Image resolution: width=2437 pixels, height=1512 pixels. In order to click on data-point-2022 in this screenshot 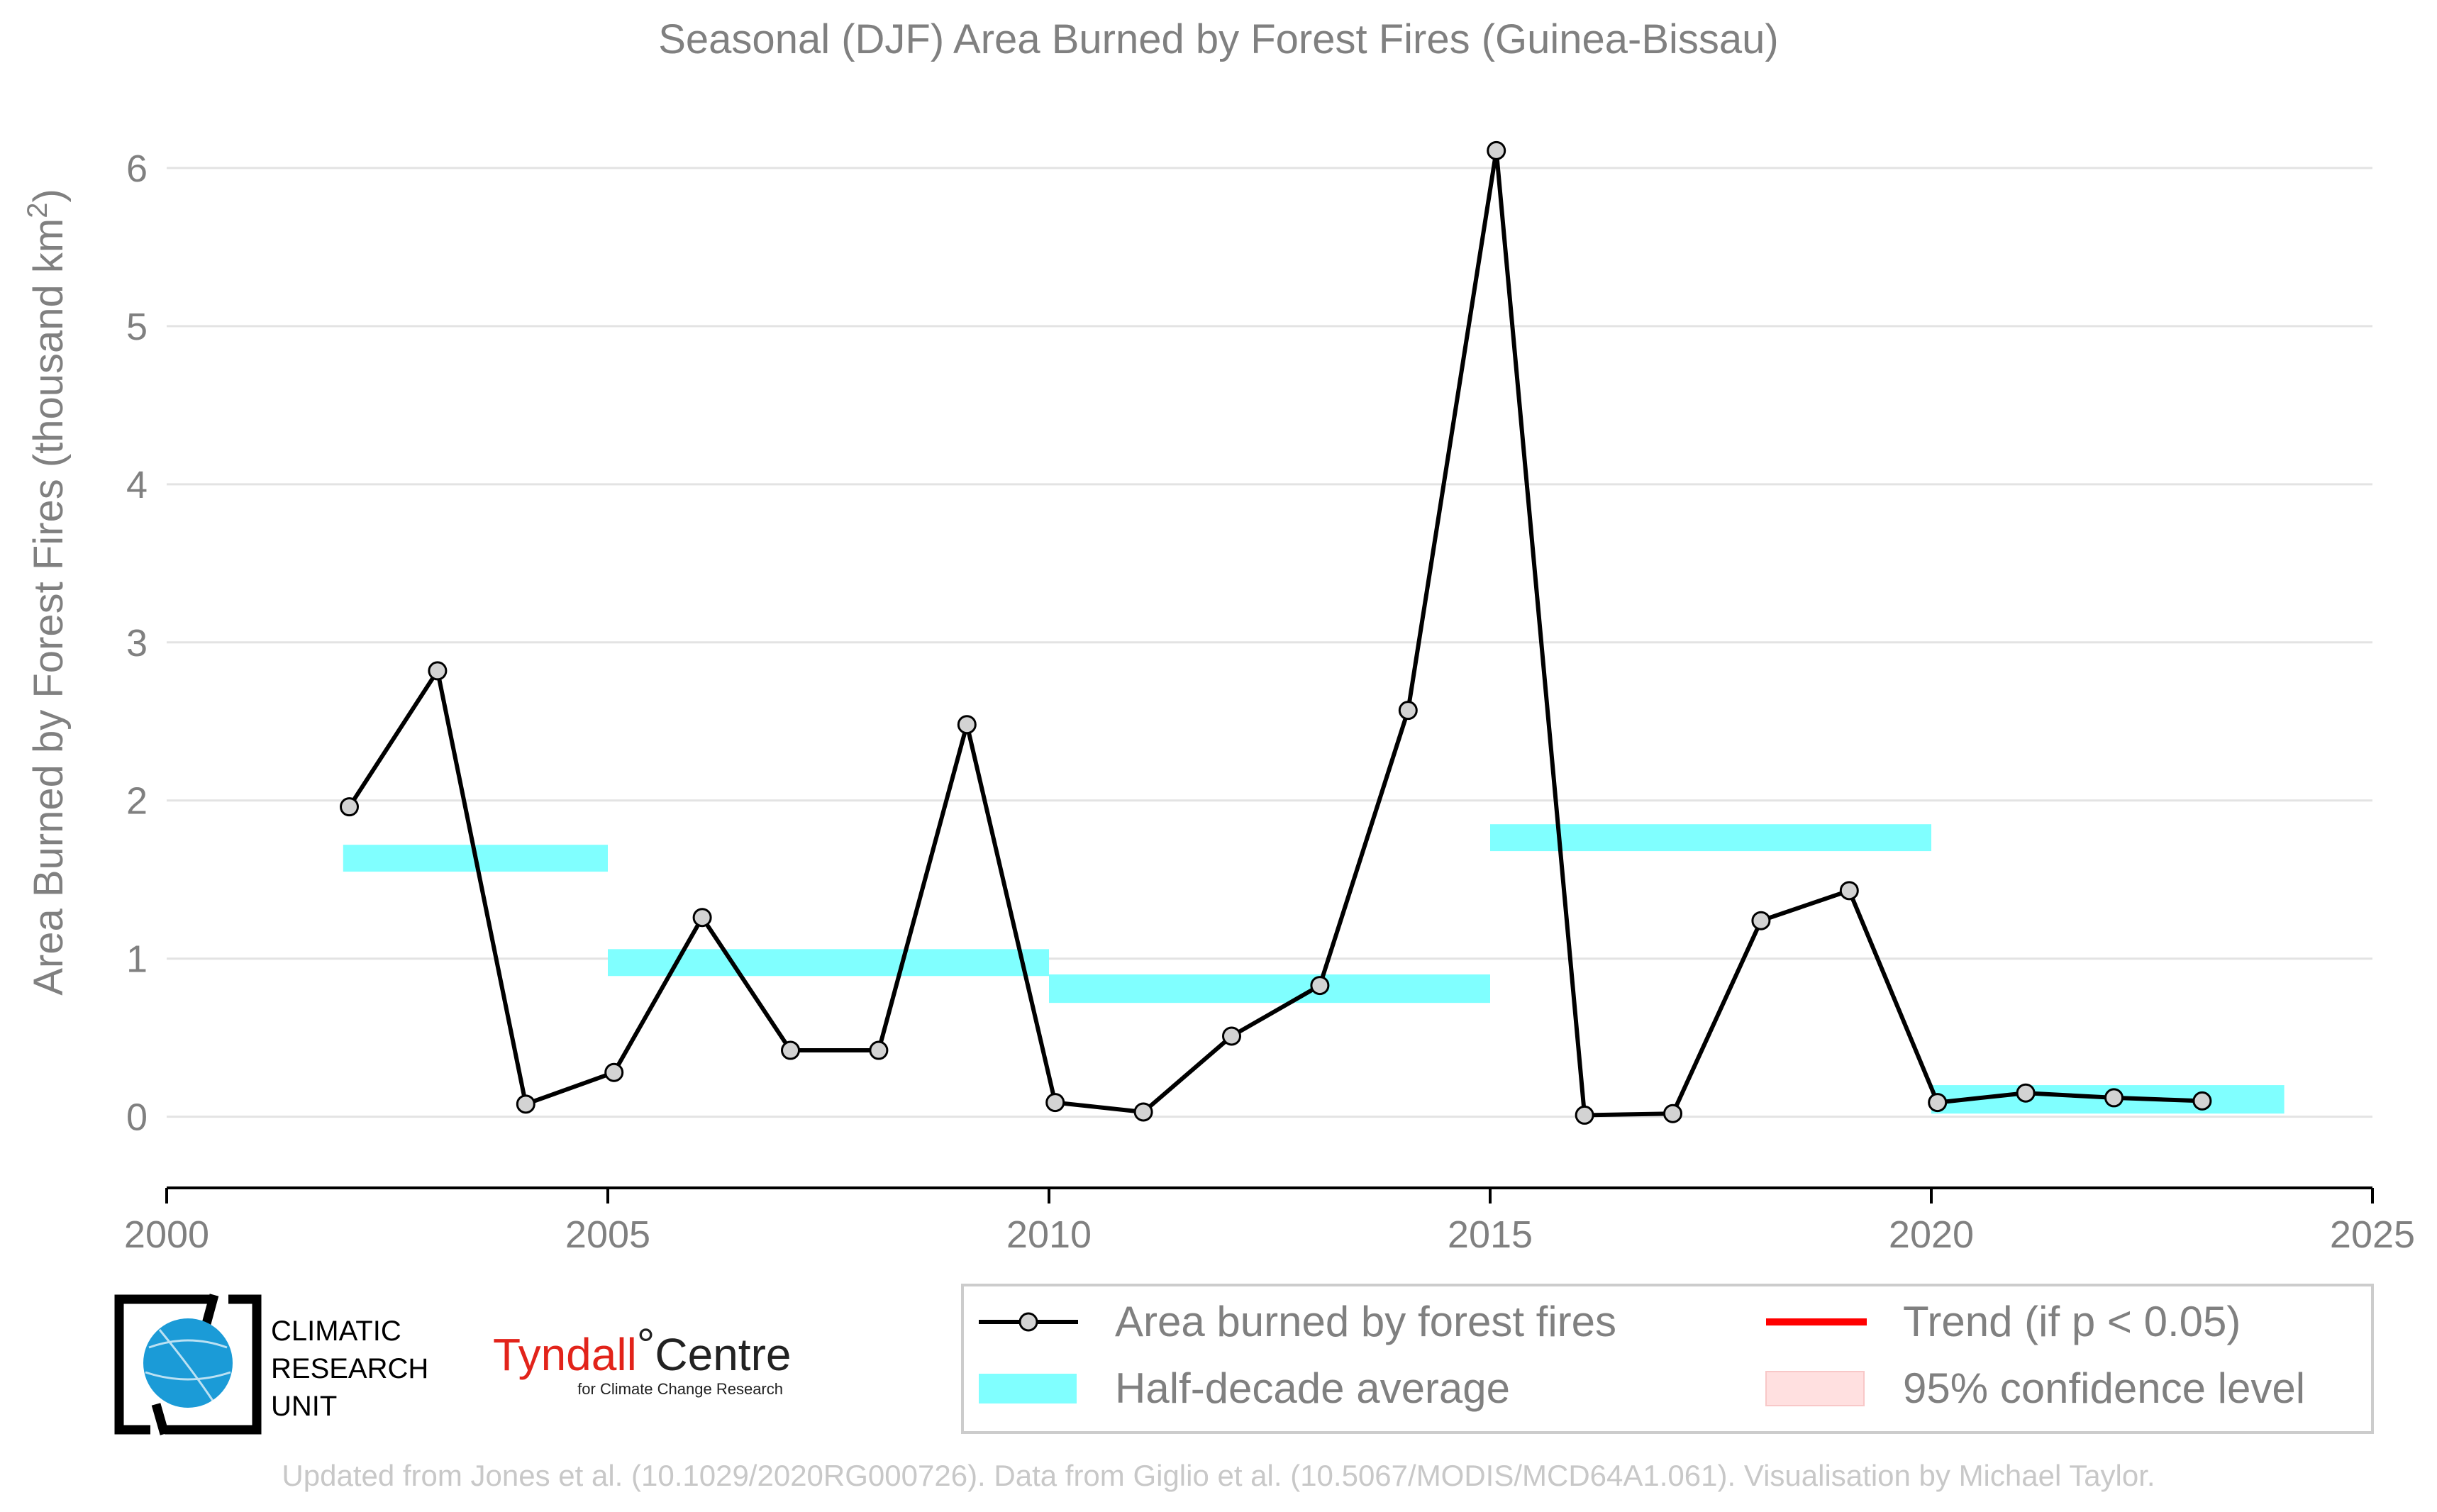, I will do `click(2114, 1098)`.